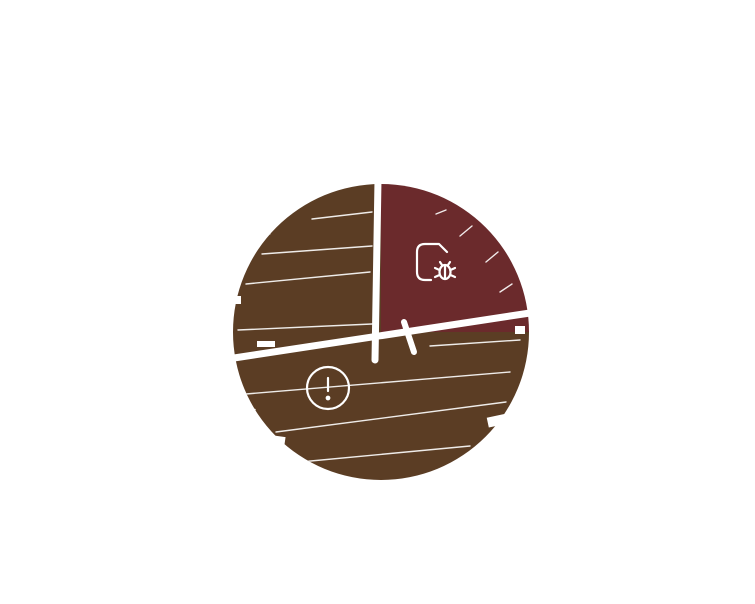  What do you see at coordinates (436, 262) in the screenshot?
I see `file-bug-icon` at bounding box center [436, 262].